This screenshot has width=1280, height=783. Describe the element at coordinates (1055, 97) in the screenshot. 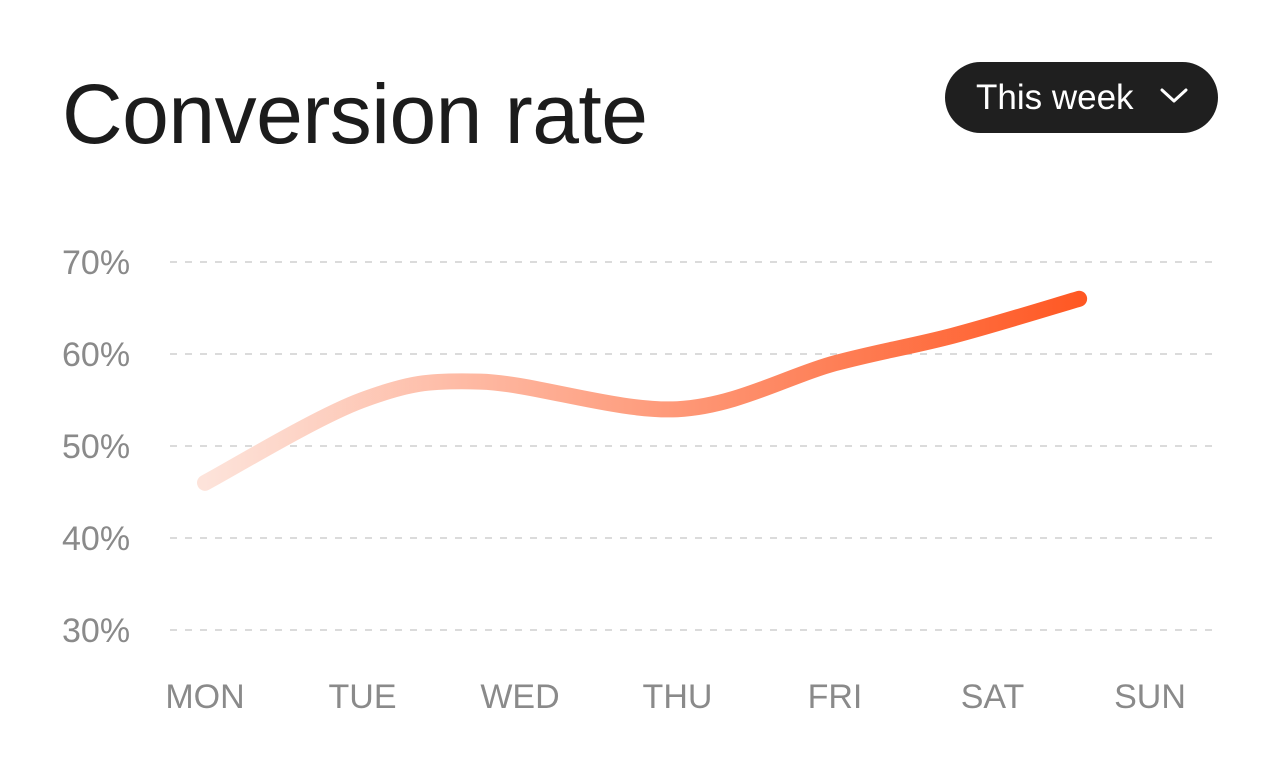

I see `period-dropdown-label: This week` at that location.